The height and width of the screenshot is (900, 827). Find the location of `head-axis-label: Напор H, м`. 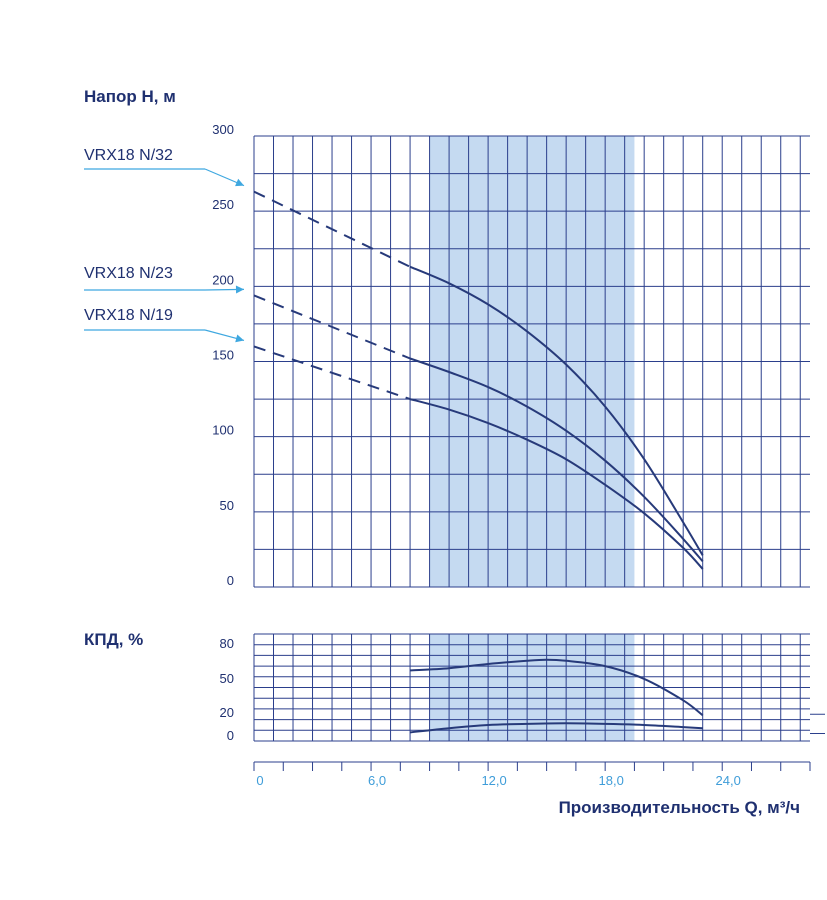

head-axis-label: Напор H, м is located at coordinates (130, 96).